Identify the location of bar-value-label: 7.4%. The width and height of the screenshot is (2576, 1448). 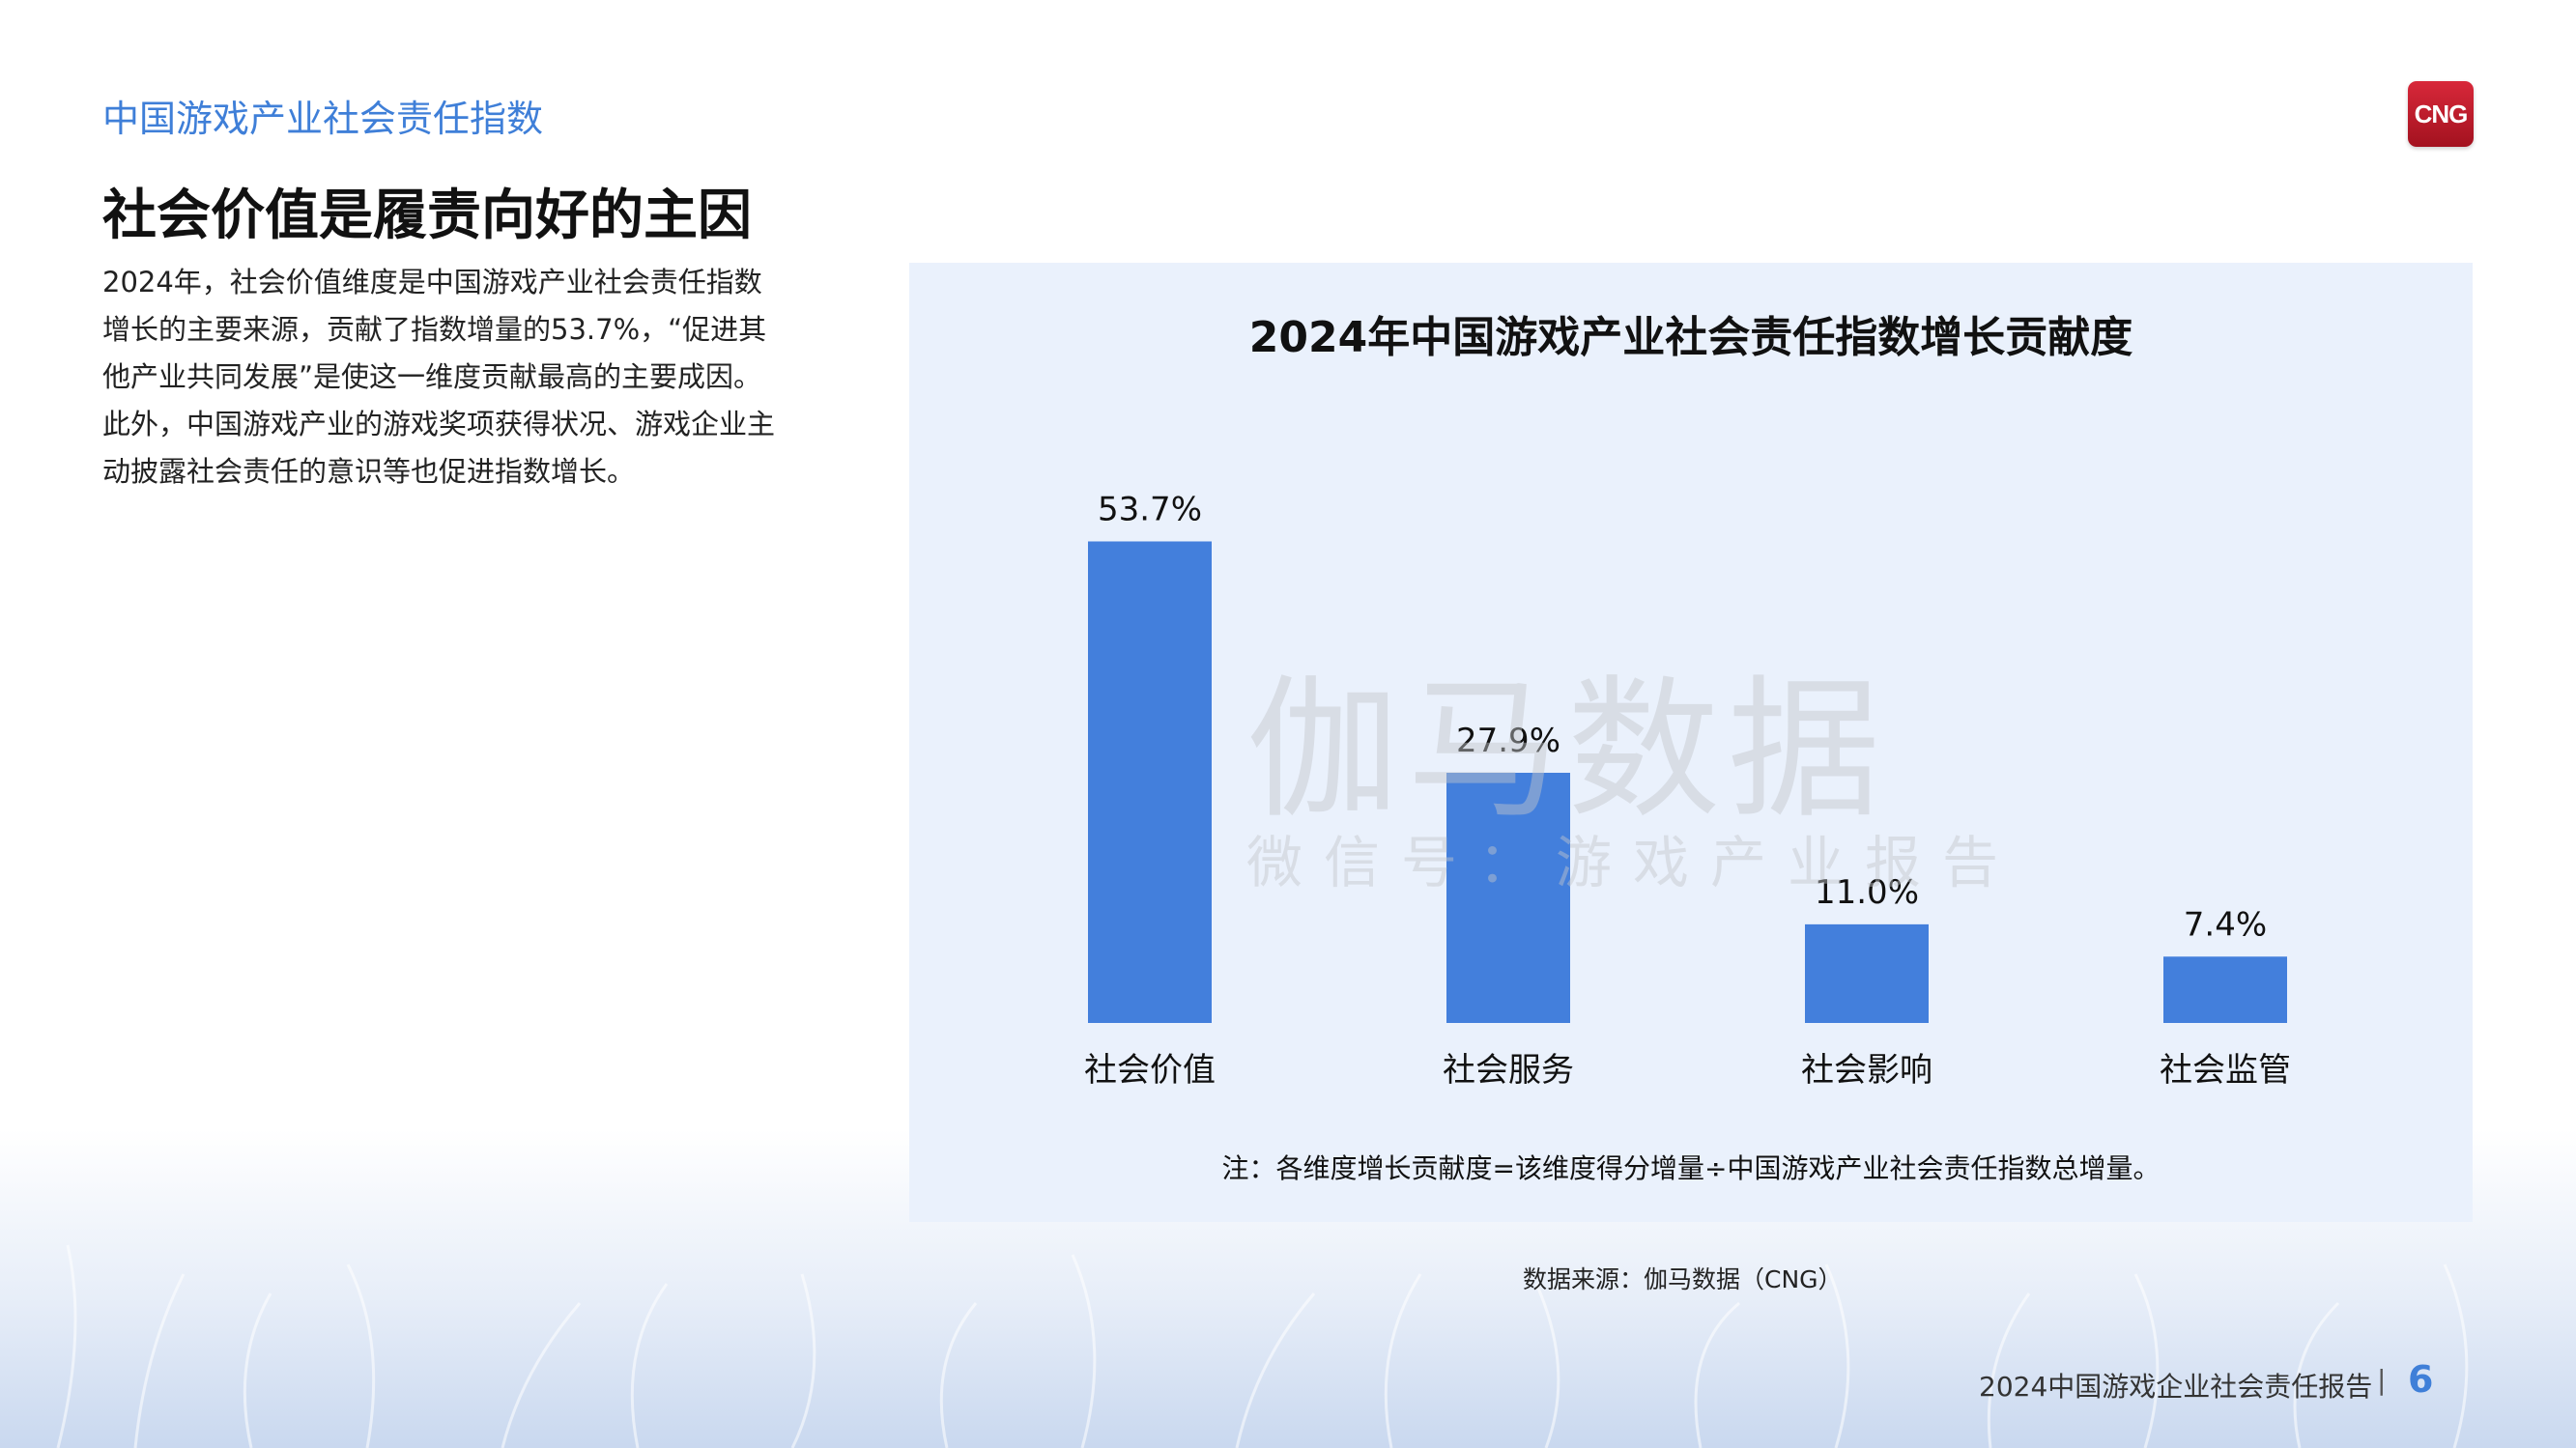
(2226, 924).